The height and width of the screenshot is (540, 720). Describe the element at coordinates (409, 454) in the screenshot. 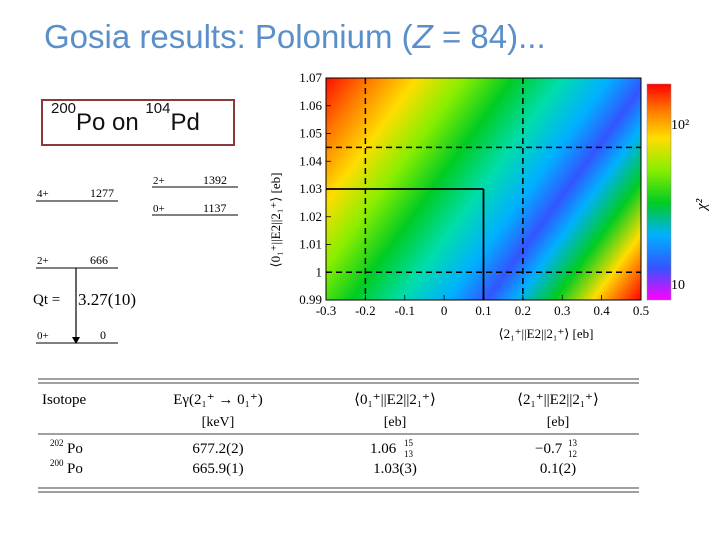

I see `row-202-m1-dn: 13` at that location.